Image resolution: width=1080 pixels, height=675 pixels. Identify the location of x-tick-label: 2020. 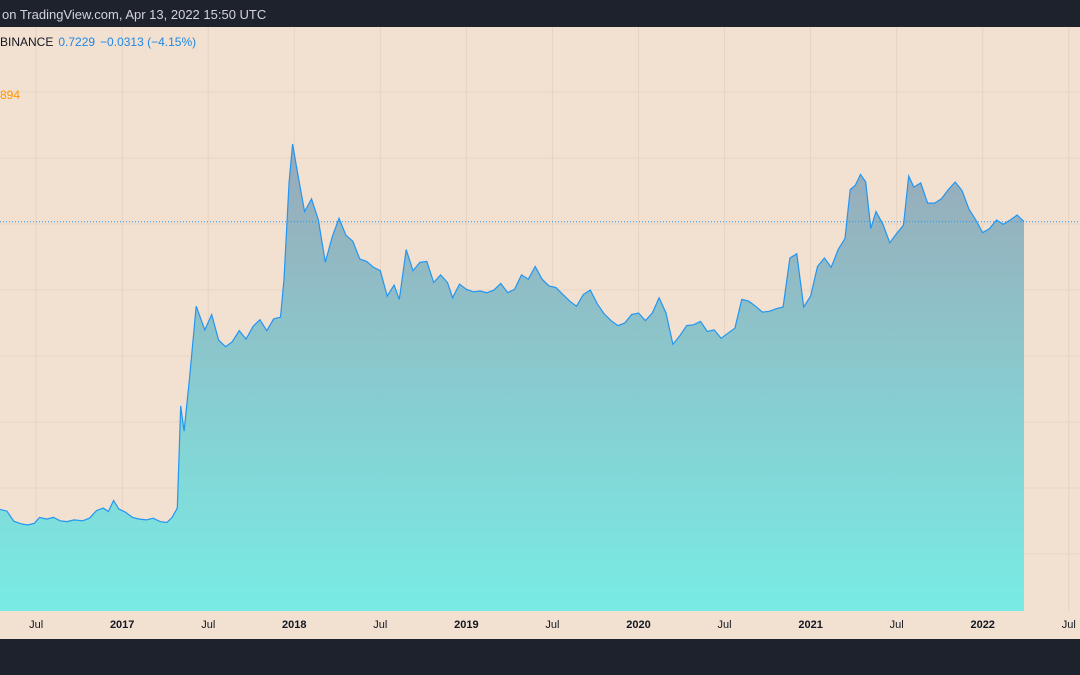
(638, 625).